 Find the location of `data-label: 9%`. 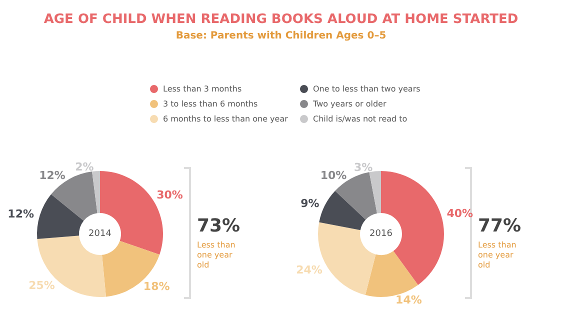

data-label: 9% is located at coordinates (310, 203).